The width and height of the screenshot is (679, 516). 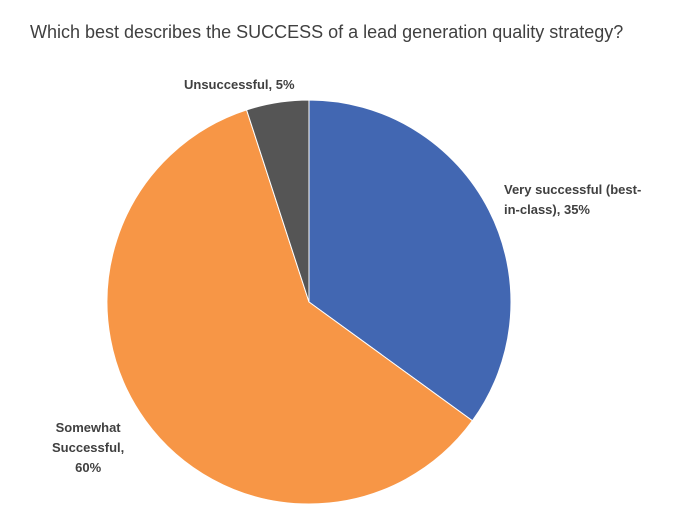 What do you see at coordinates (88, 427) in the screenshot?
I see `data-label-line: Somewhat` at bounding box center [88, 427].